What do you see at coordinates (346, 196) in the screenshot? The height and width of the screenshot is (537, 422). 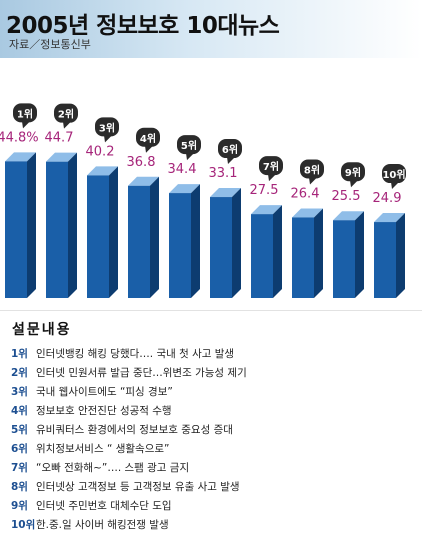 I see `bar-value-label: 25.5` at bounding box center [346, 196].